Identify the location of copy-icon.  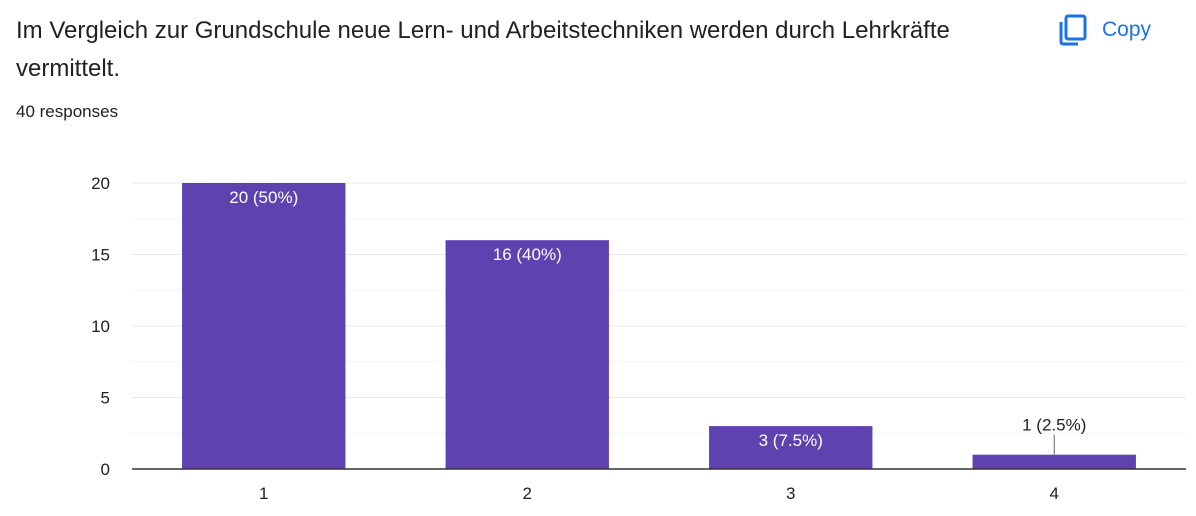
(1073, 30).